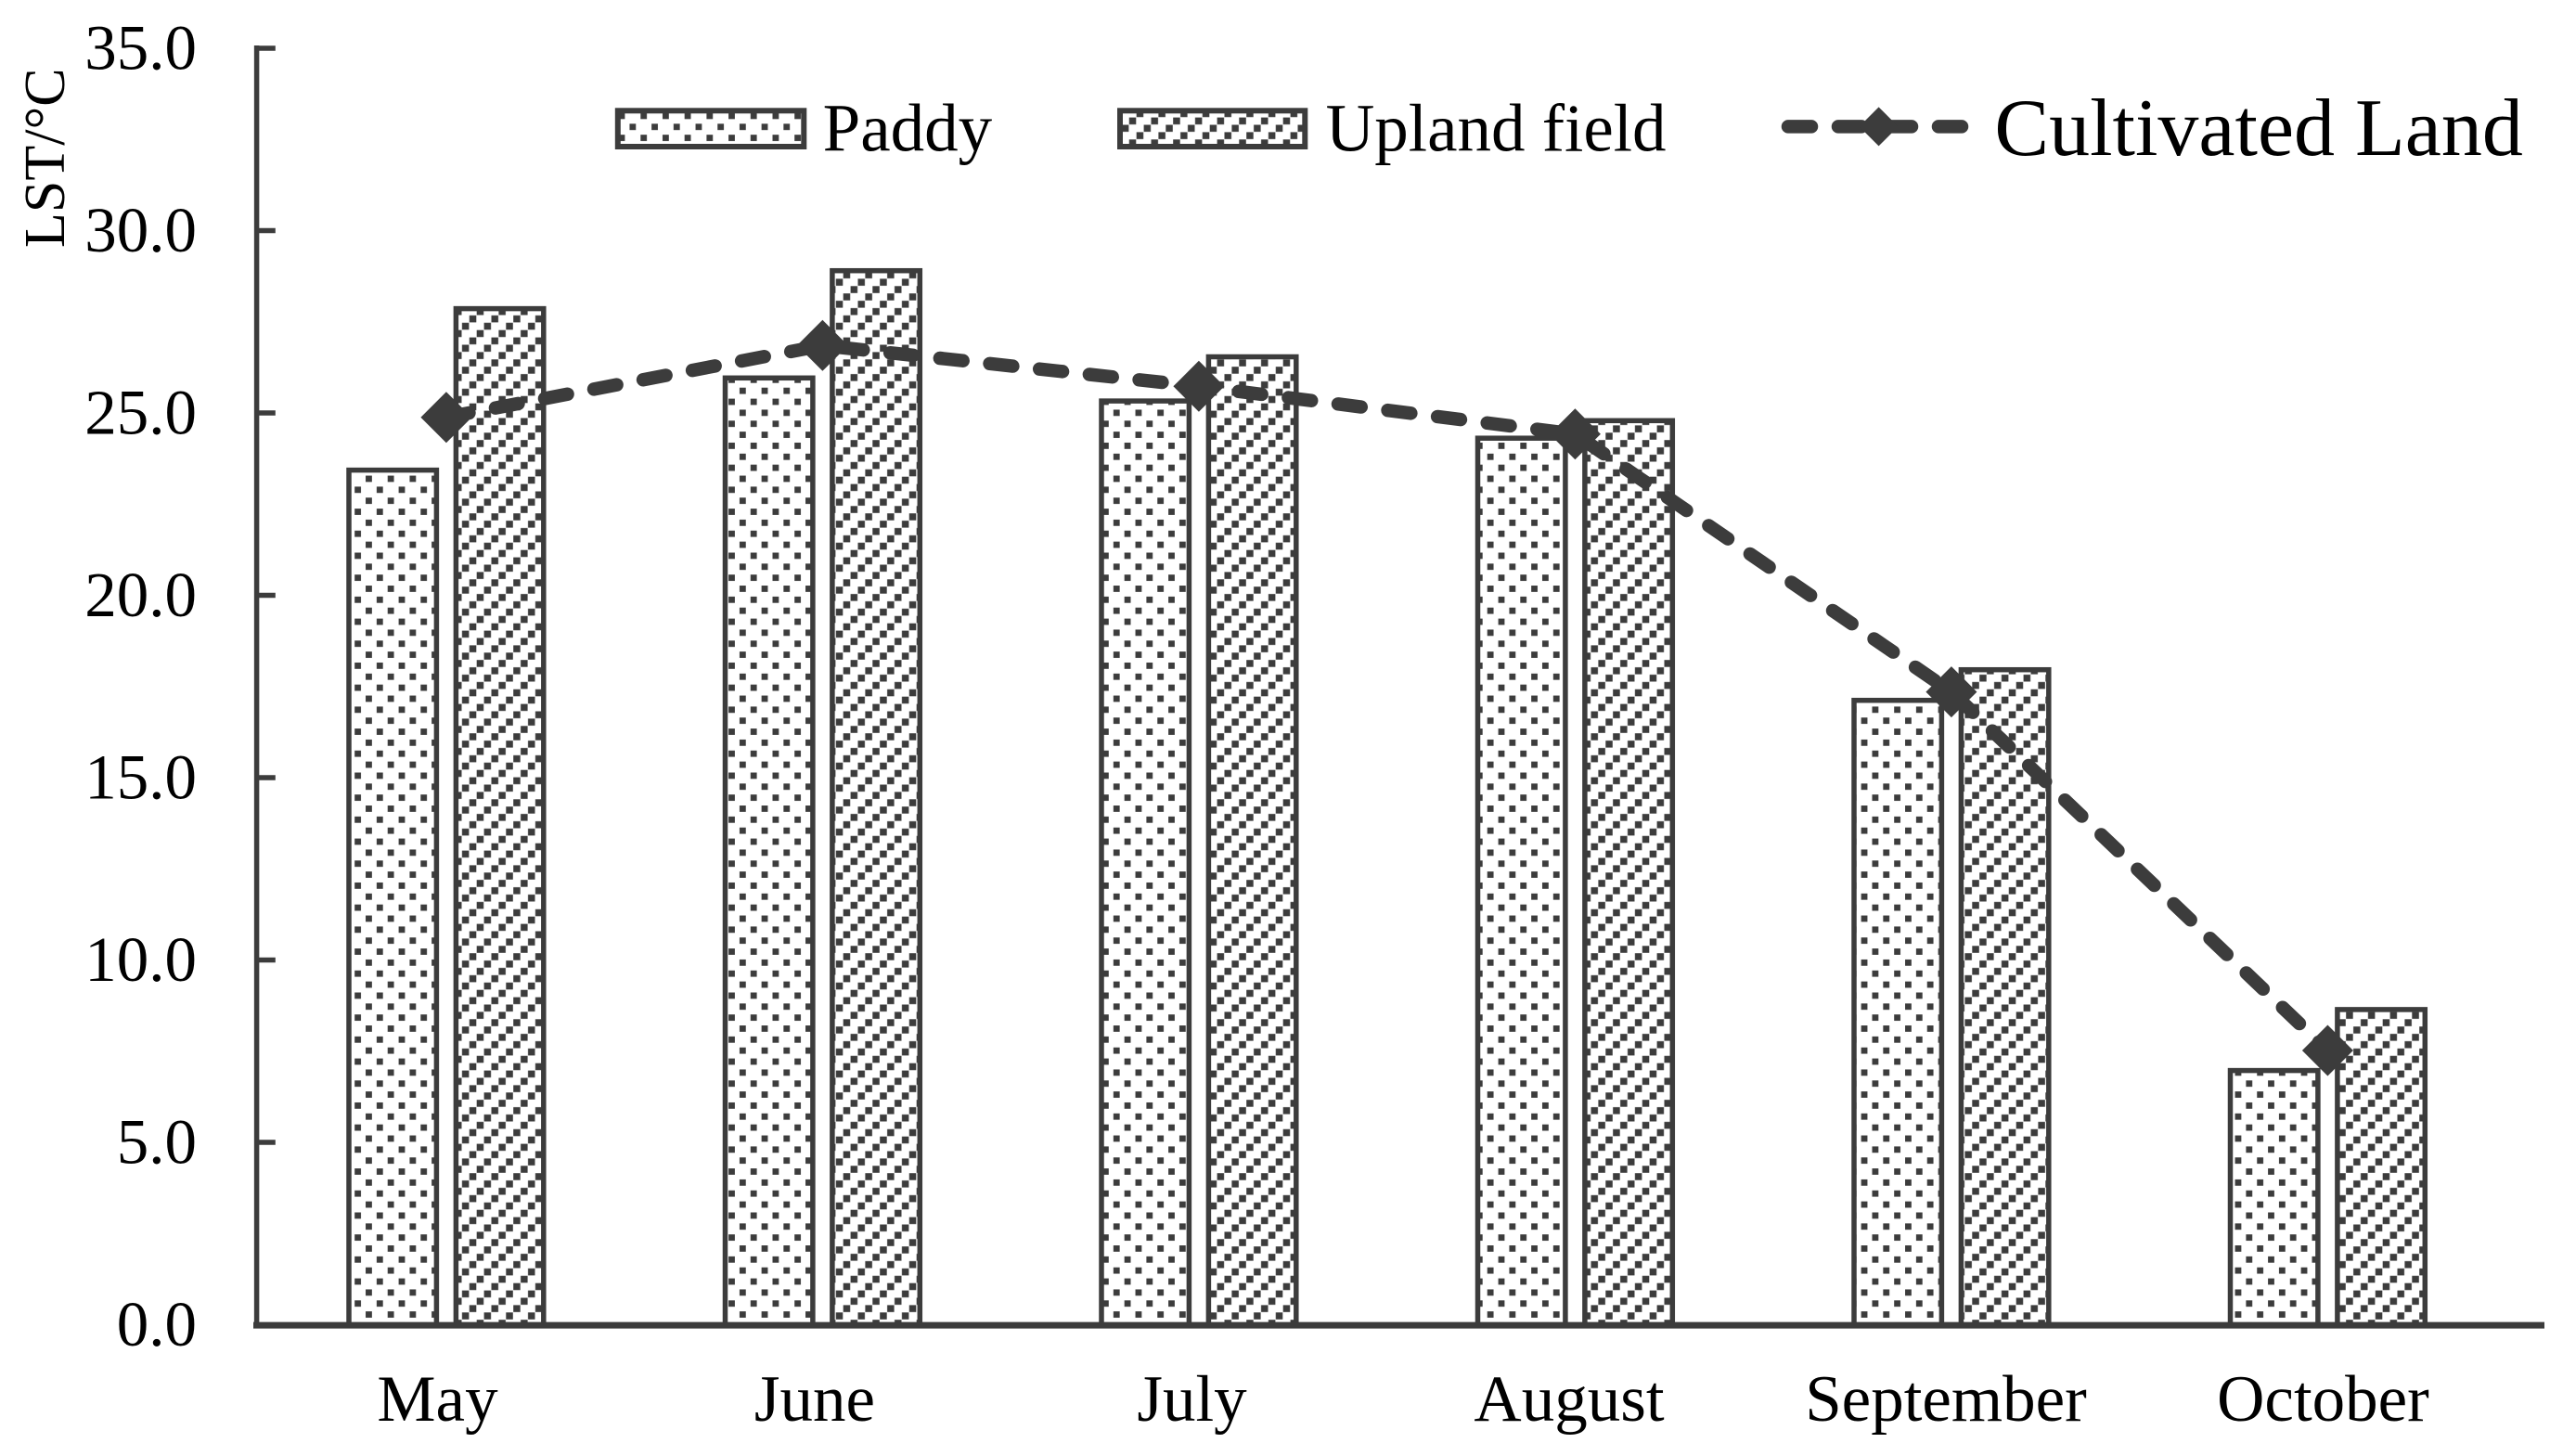  Describe the element at coordinates (1192, 1399) in the screenshot. I see `svg-text: July` at that location.